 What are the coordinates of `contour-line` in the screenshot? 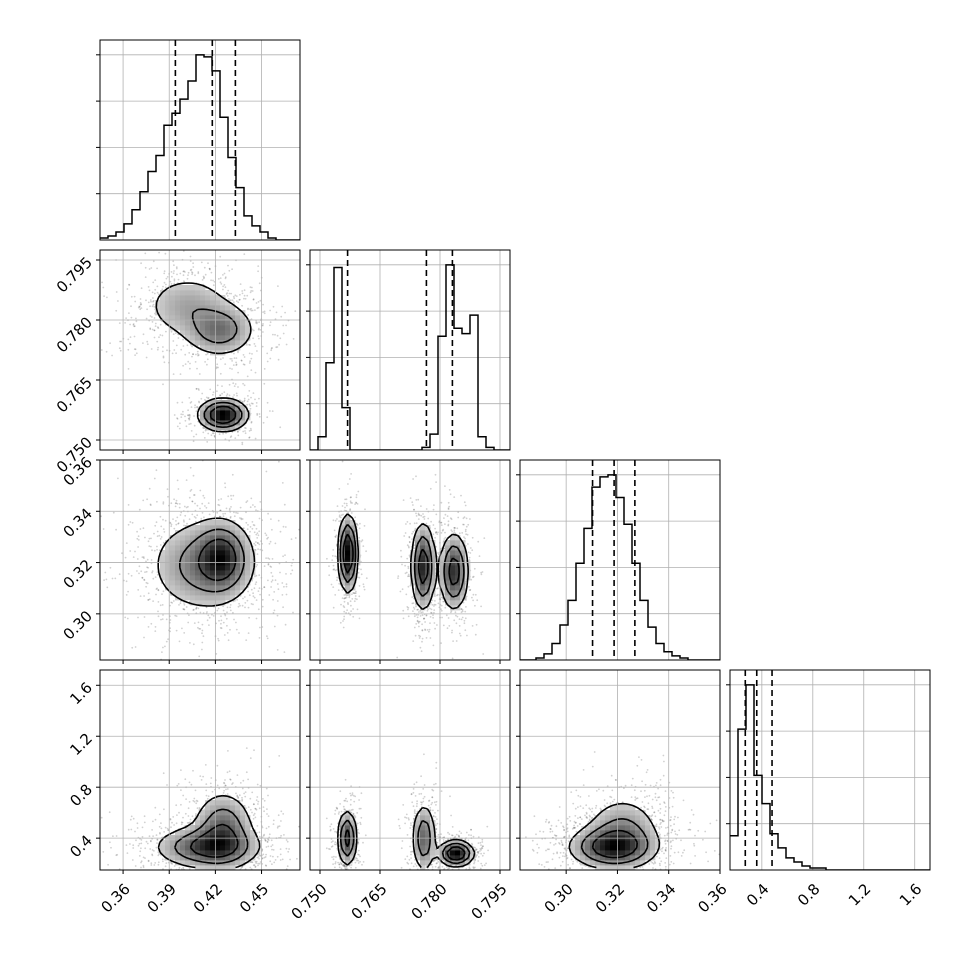 It's located at (212, 560).